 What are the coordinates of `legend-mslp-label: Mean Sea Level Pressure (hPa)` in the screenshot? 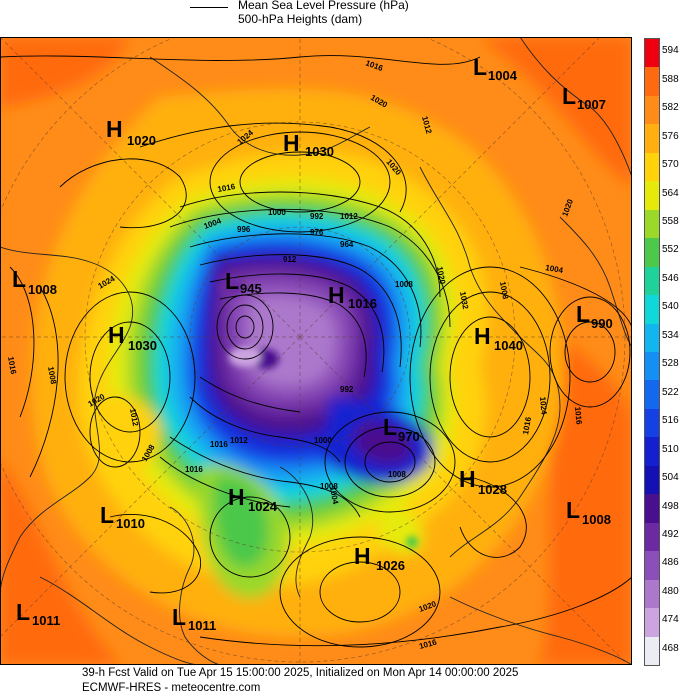 It's located at (323, 6).